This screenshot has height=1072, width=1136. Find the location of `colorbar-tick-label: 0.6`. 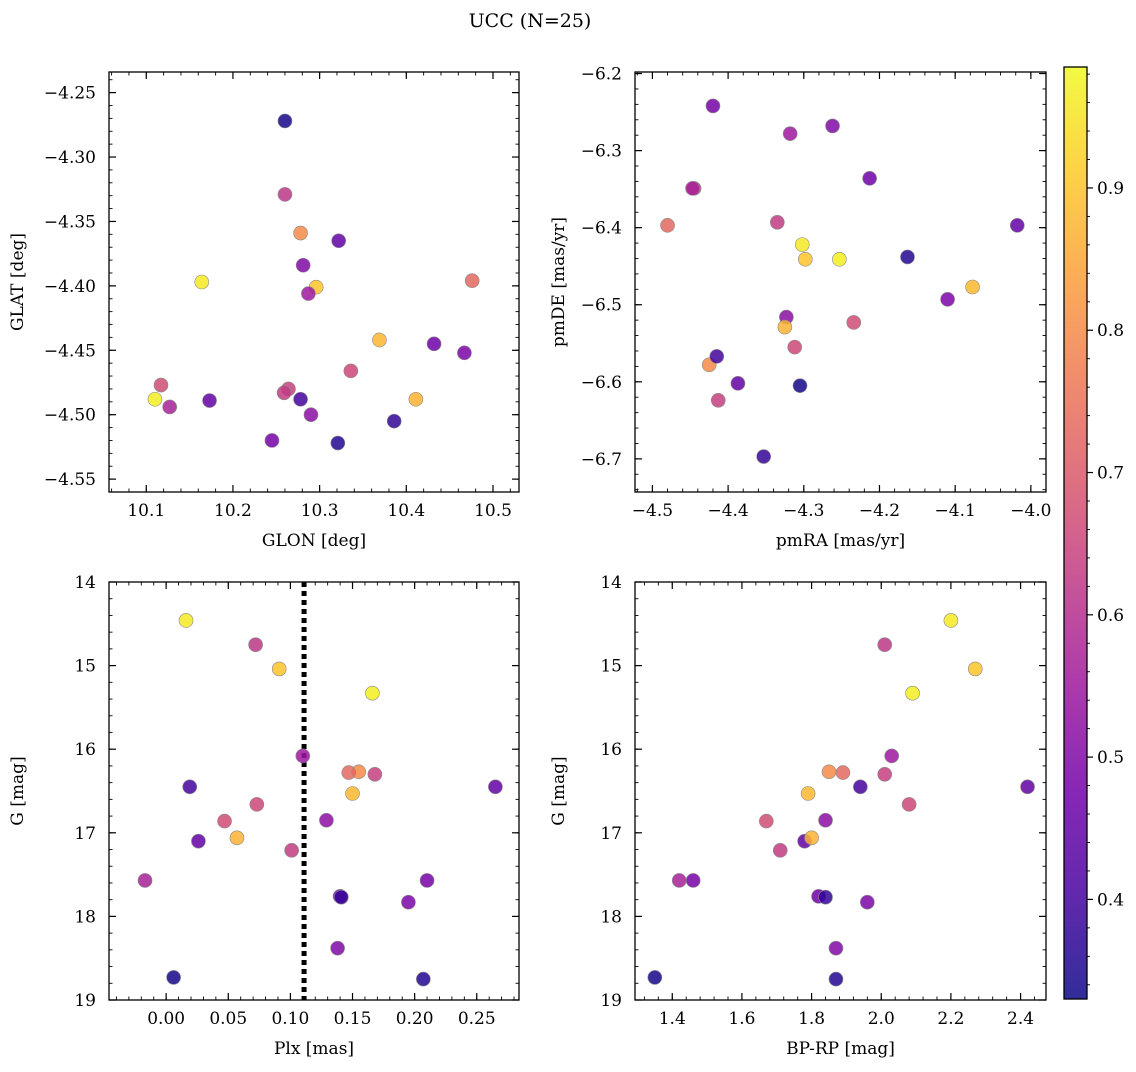

colorbar-tick-label: 0.6 is located at coordinates (1110, 616).